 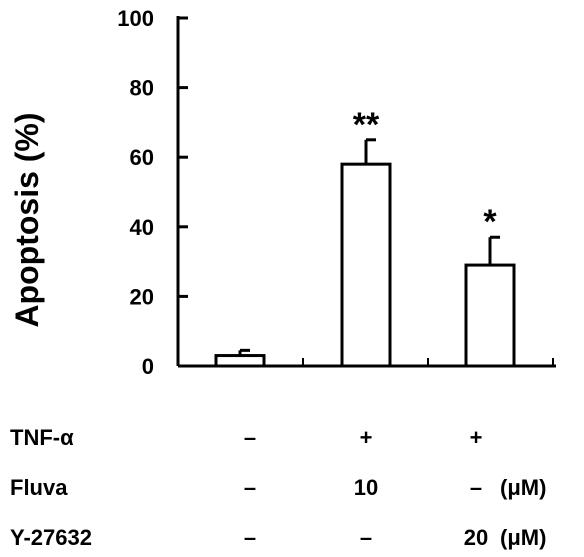 I want to click on condition-label: TNF-α, so click(x=42, y=437).